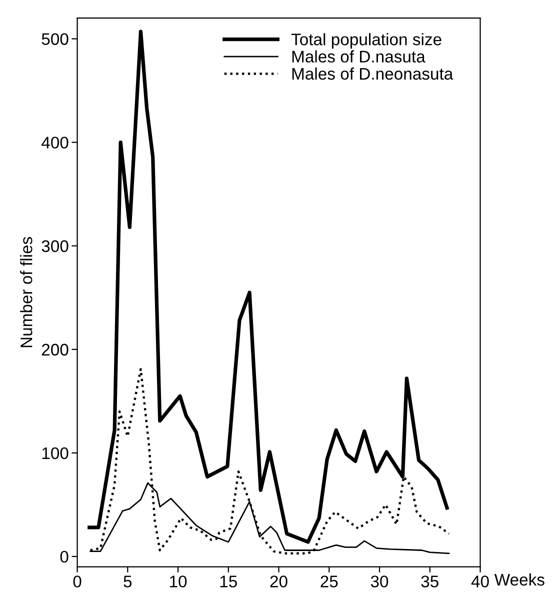  Describe the element at coordinates (77, 582) in the screenshot. I see `x-tick-label: 0` at that location.